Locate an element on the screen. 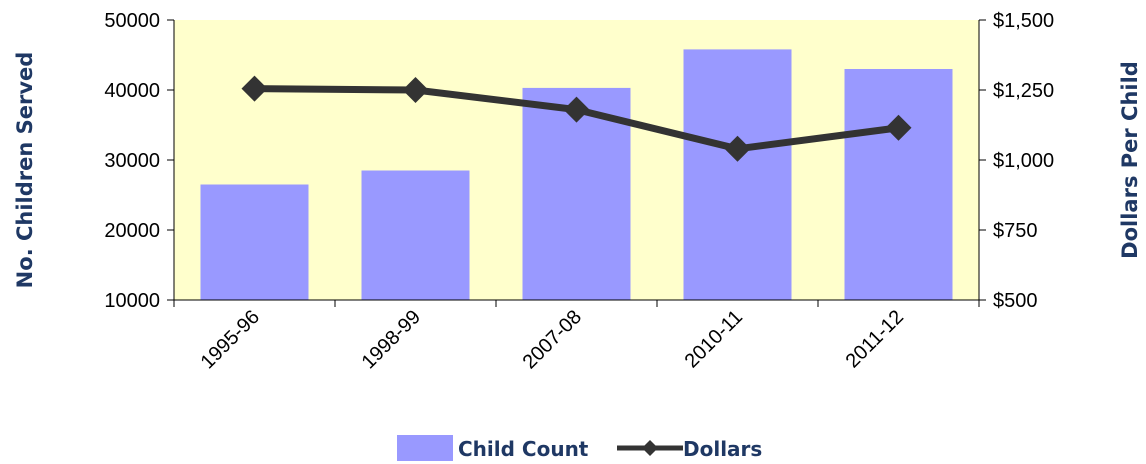 This screenshot has width=1146, height=464. legend-swatch-dollars-marker is located at coordinates (650, 448).